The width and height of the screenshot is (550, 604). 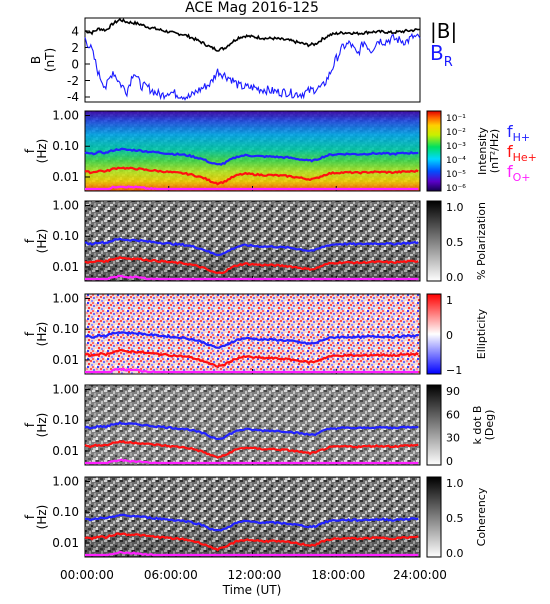 What do you see at coordinates (510, 131) in the screenshot?
I see `legend-fh-main: f` at bounding box center [510, 131].